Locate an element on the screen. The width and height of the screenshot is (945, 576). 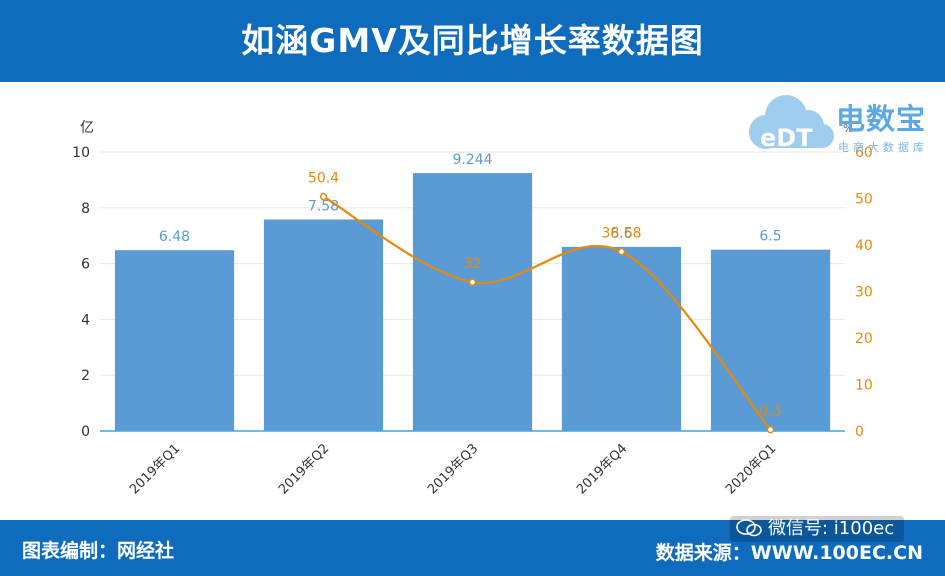
footer-right-text: 数据来源：WWW.100EC.CN is located at coordinates (789, 553).